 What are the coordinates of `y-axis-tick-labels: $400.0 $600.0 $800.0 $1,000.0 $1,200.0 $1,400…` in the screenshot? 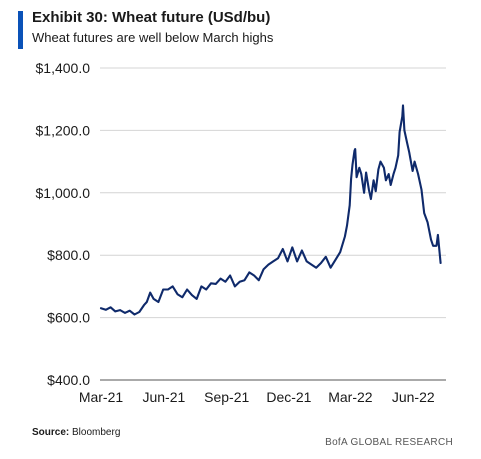 It's located at (63, 224).